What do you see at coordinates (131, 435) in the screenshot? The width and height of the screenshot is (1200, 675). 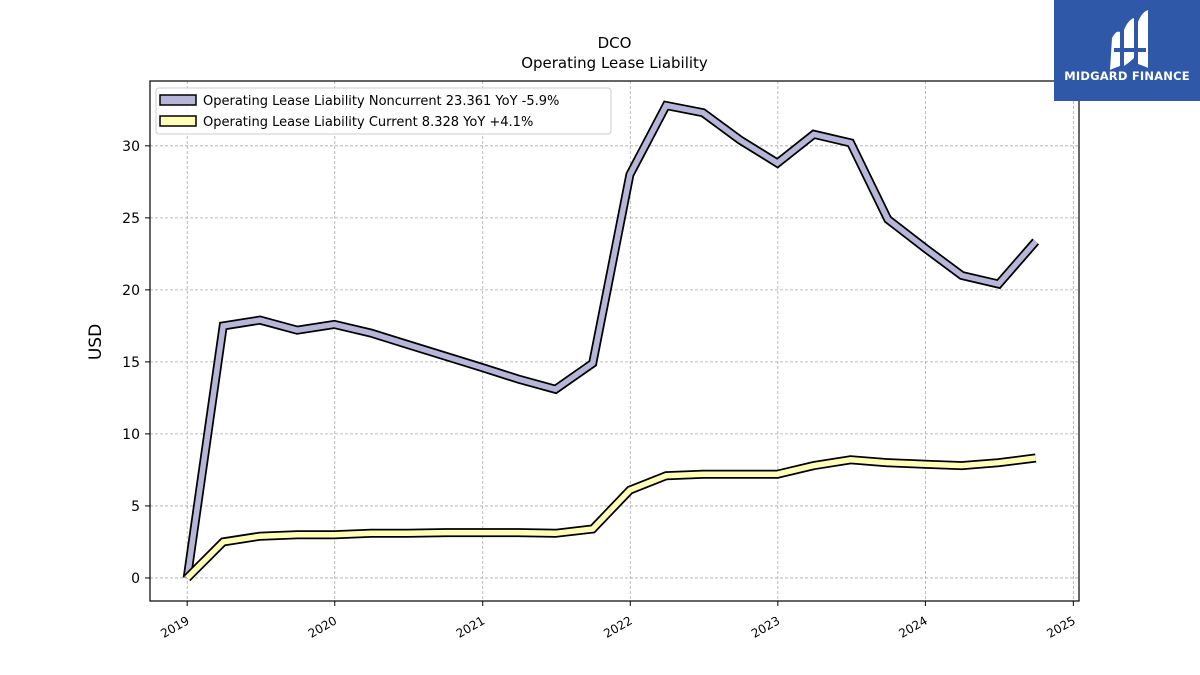 I see `y-tick-label: 10` at bounding box center [131, 435].